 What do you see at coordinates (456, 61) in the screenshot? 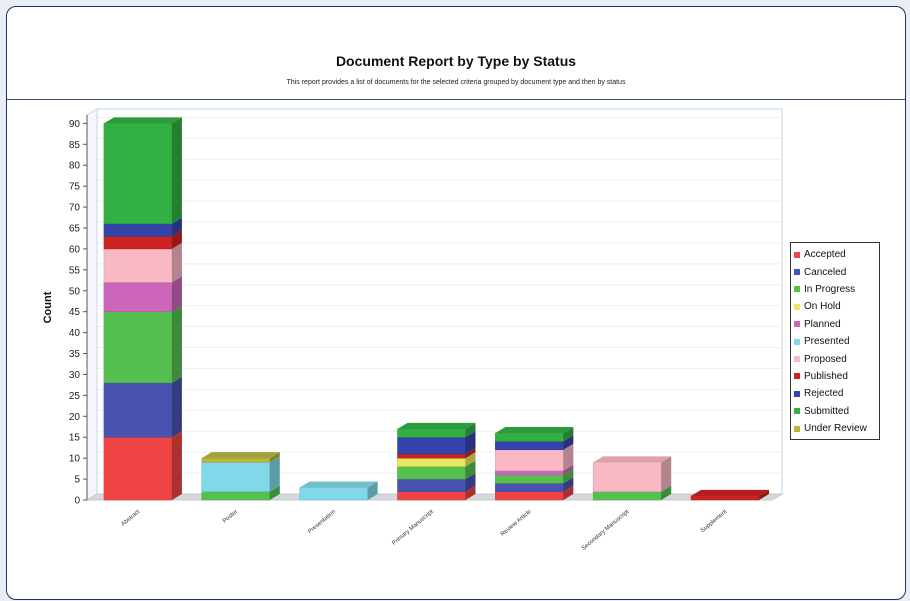
I see `chart-title: Document Report by Type by Status` at bounding box center [456, 61].